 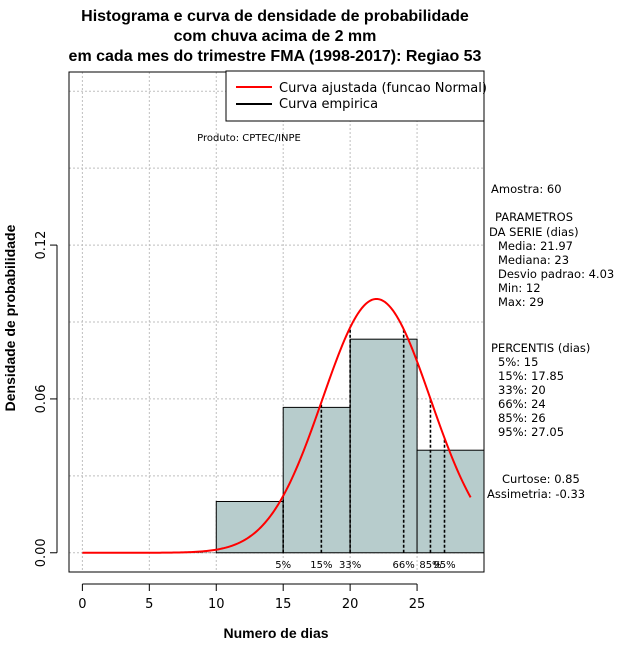 What do you see at coordinates (350, 565) in the screenshot?
I see `percentile-label: 33%` at bounding box center [350, 565].